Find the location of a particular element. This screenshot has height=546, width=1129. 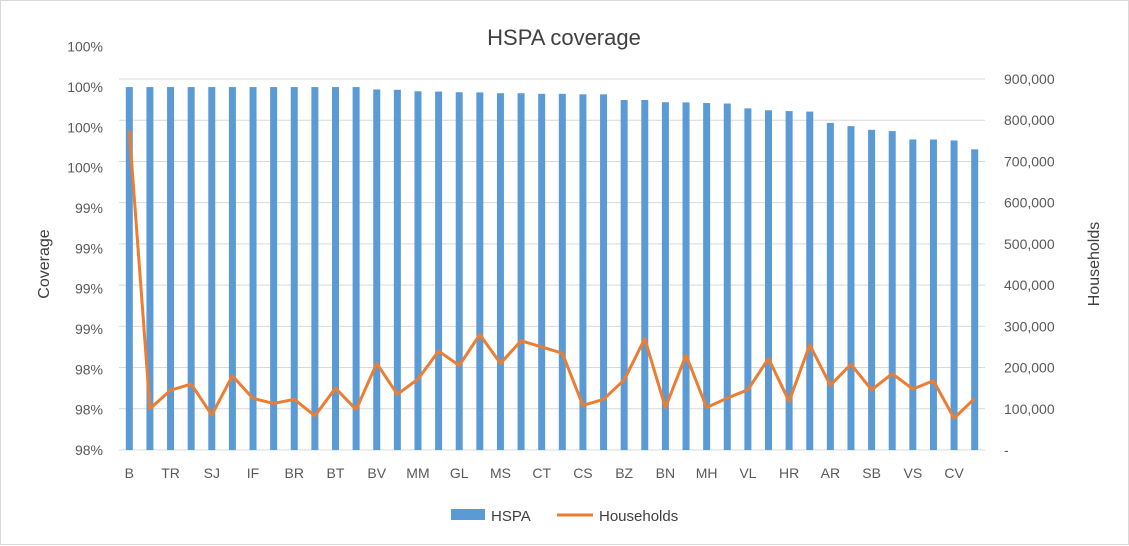

x-tick-label: HR is located at coordinates (789, 473).